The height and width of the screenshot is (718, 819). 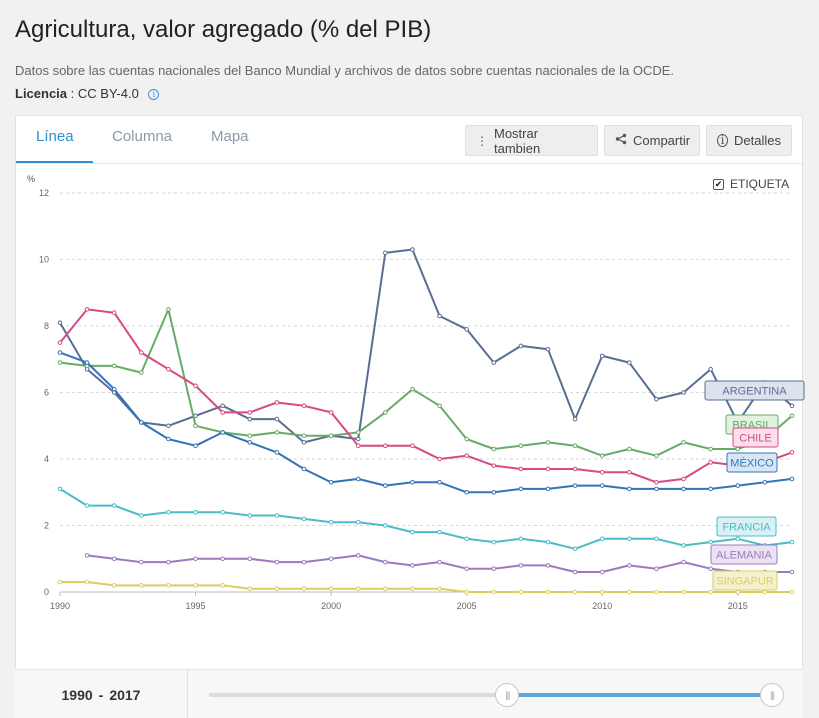 What do you see at coordinates (749, 140) in the screenshot?
I see `details-button: i Detalles` at bounding box center [749, 140].